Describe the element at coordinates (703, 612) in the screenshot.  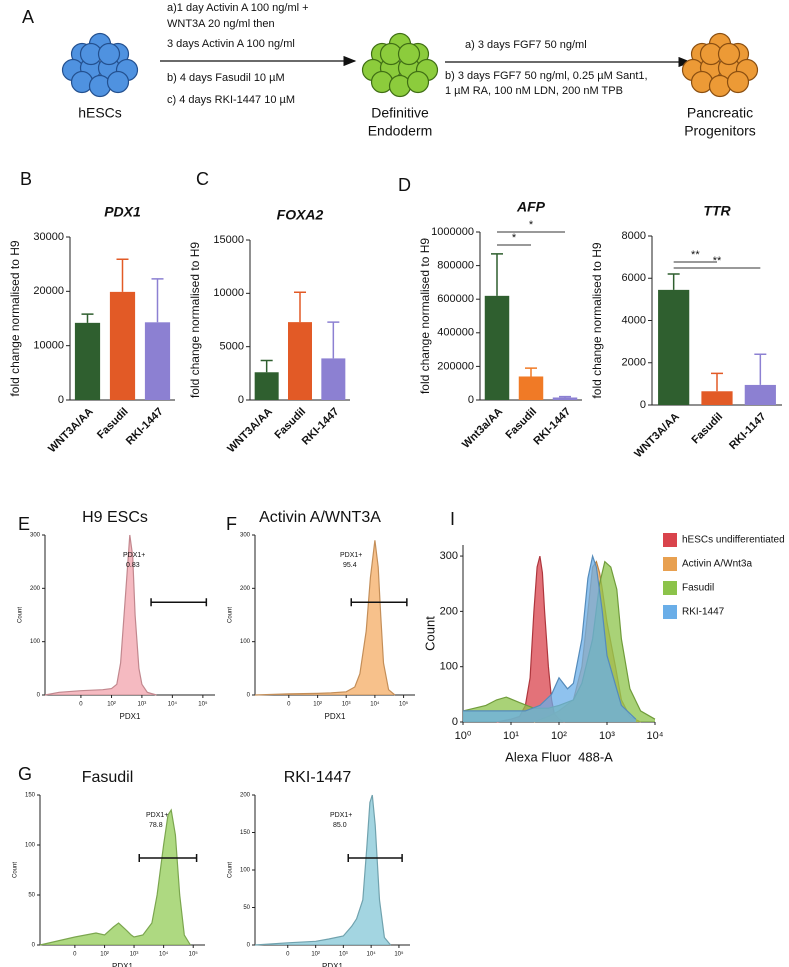
I see `legend-label: RKI-1447` at that location.